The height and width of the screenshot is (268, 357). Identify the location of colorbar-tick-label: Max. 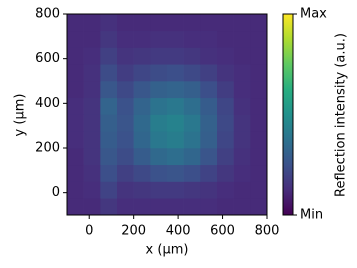
(313, 14).